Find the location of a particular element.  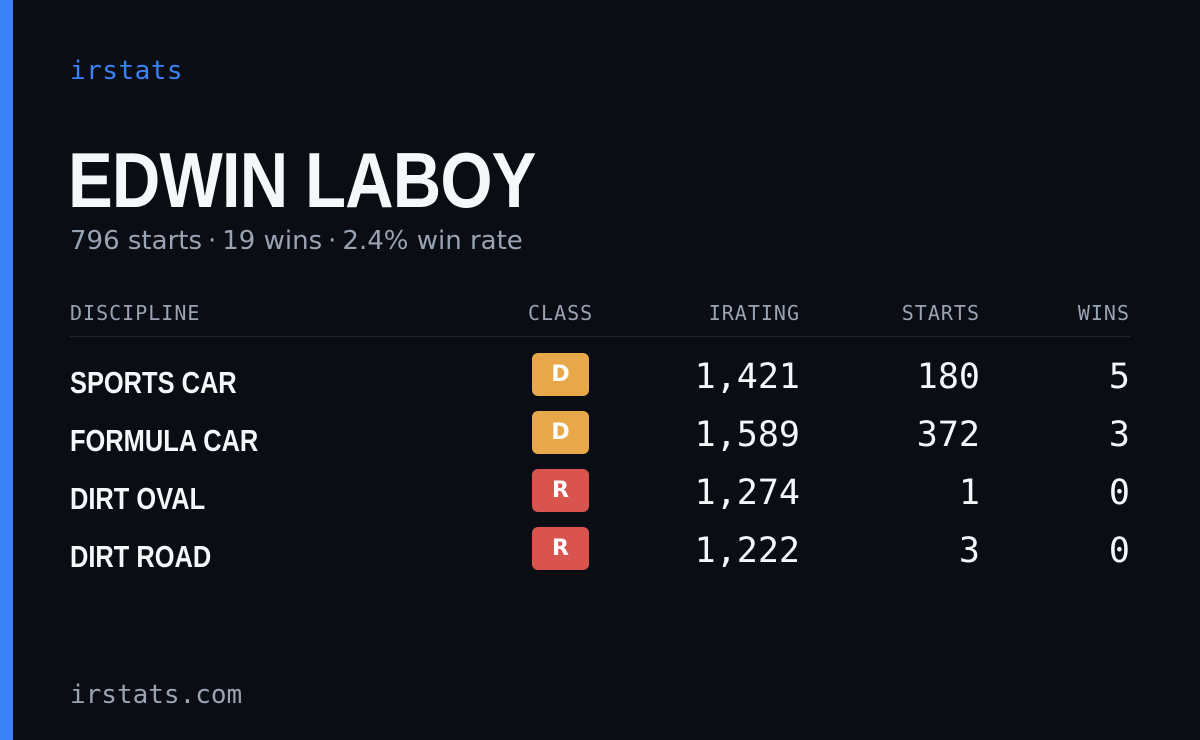

discipline-name: DIRT OVAL is located at coordinates (138, 498).